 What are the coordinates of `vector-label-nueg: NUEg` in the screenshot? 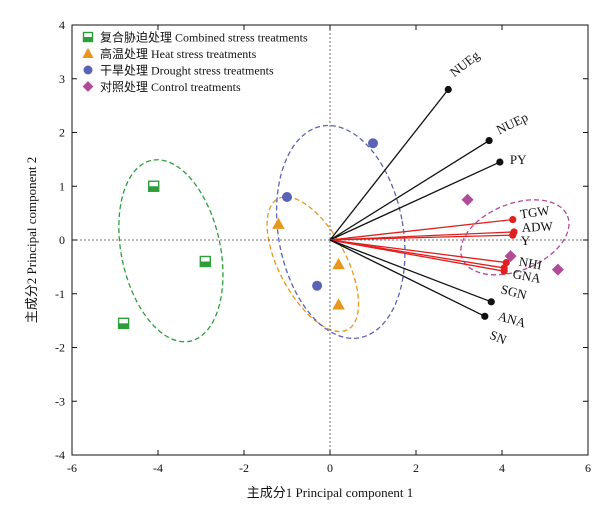 It's located at (465, 63).